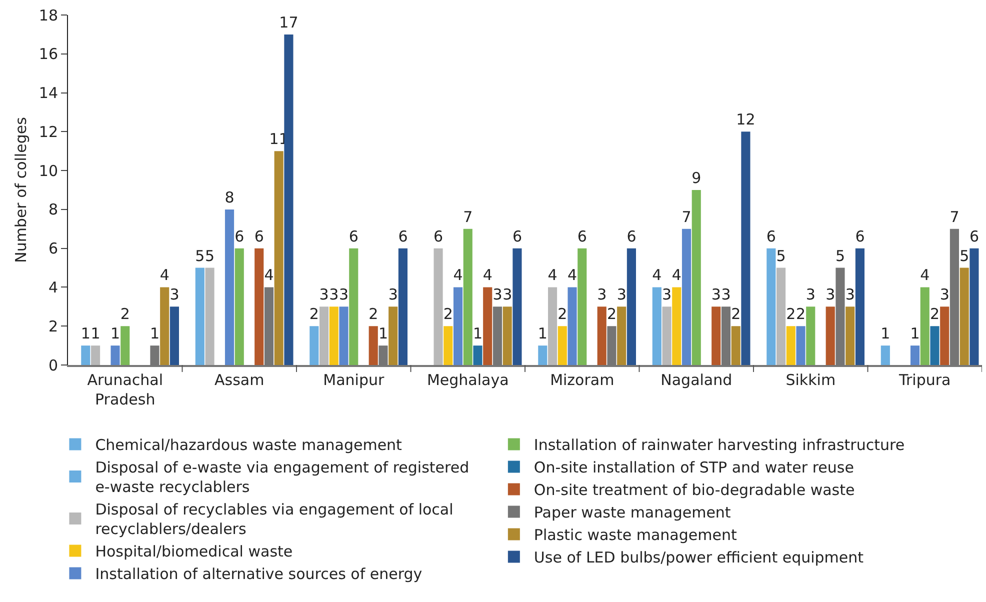 The image size is (986, 602). What do you see at coordinates (811, 380) in the screenshot?
I see `x-tick-label: Sikkim` at bounding box center [811, 380].